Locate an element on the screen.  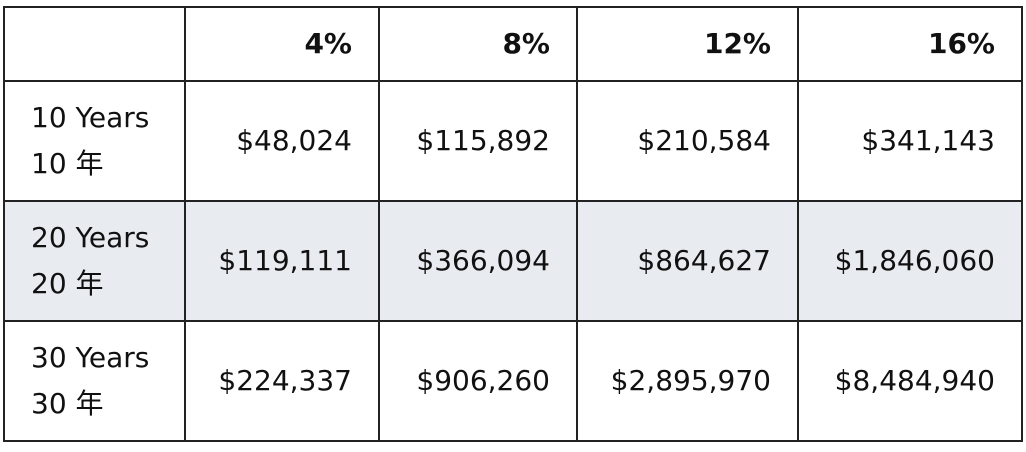
row-label-30-years: 30 Years 30 年 is located at coordinates (94, 381).